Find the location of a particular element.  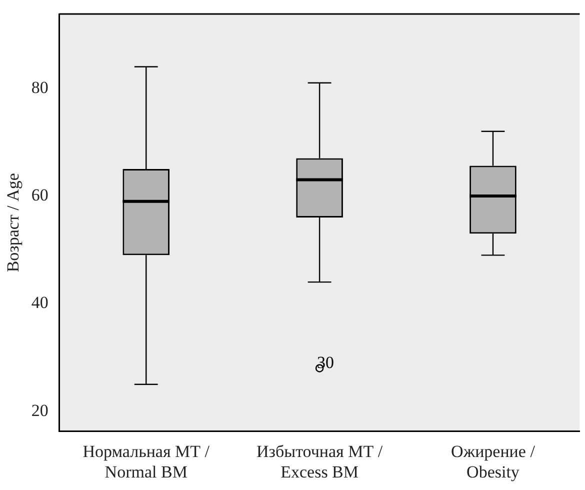

y-tick-label: 40 is located at coordinates (39, 302).